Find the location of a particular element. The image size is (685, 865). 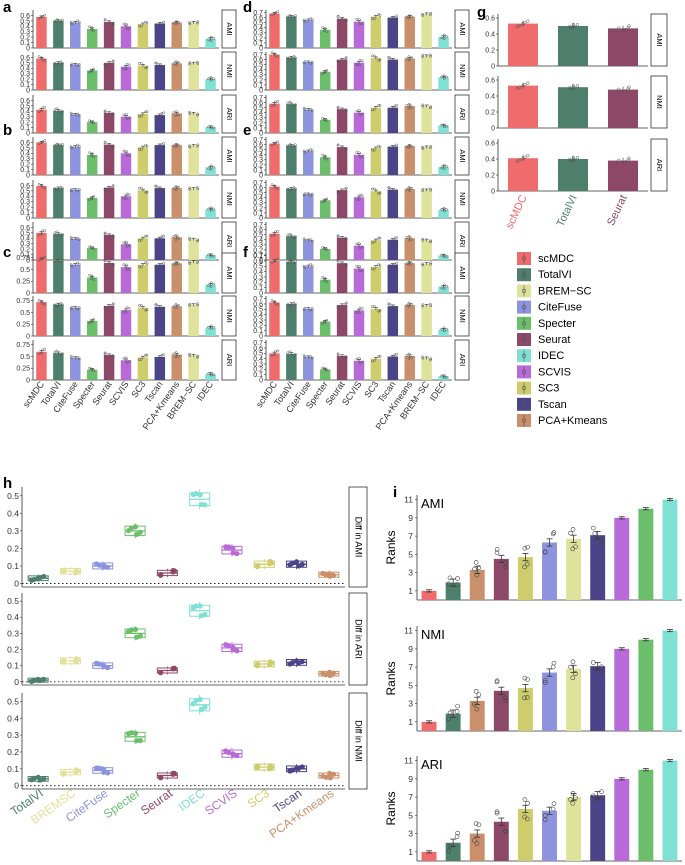

subpanel-title: ARI is located at coordinates (432, 764).